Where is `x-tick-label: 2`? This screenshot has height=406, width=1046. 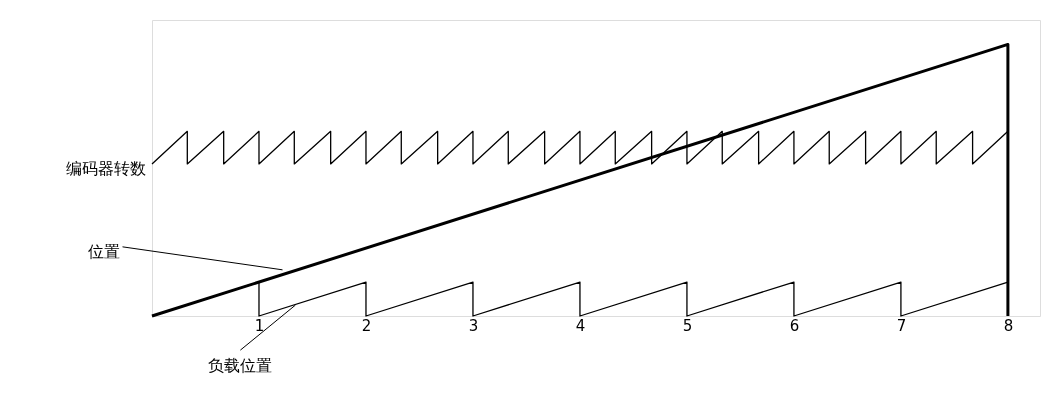 x-tick-label: 2 is located at coordinates (366, 325).